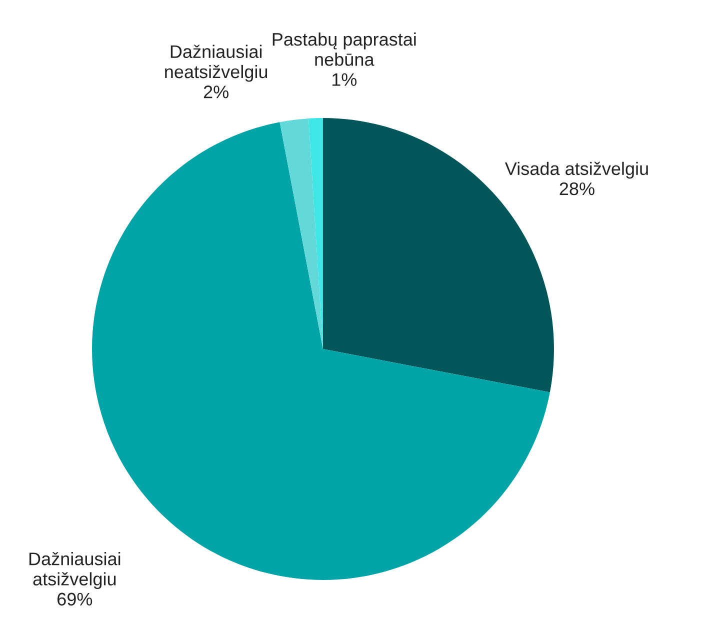 The image size is (714, 625). What do you see at coordinates (577, 189) in the screenshot?
I see `data-label: 28%` at bounding box center [577, 189].